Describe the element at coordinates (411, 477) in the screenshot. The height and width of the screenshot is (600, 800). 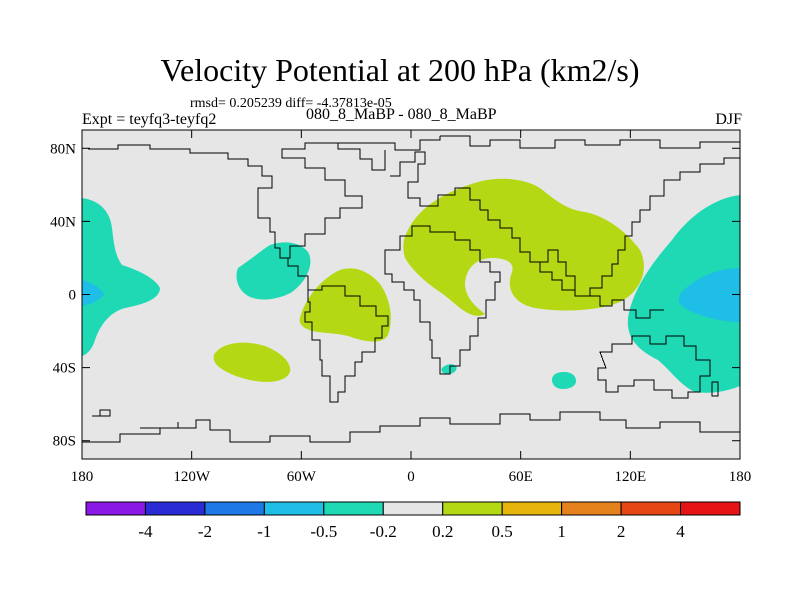
I see `x-tick-label: 0` at that location.